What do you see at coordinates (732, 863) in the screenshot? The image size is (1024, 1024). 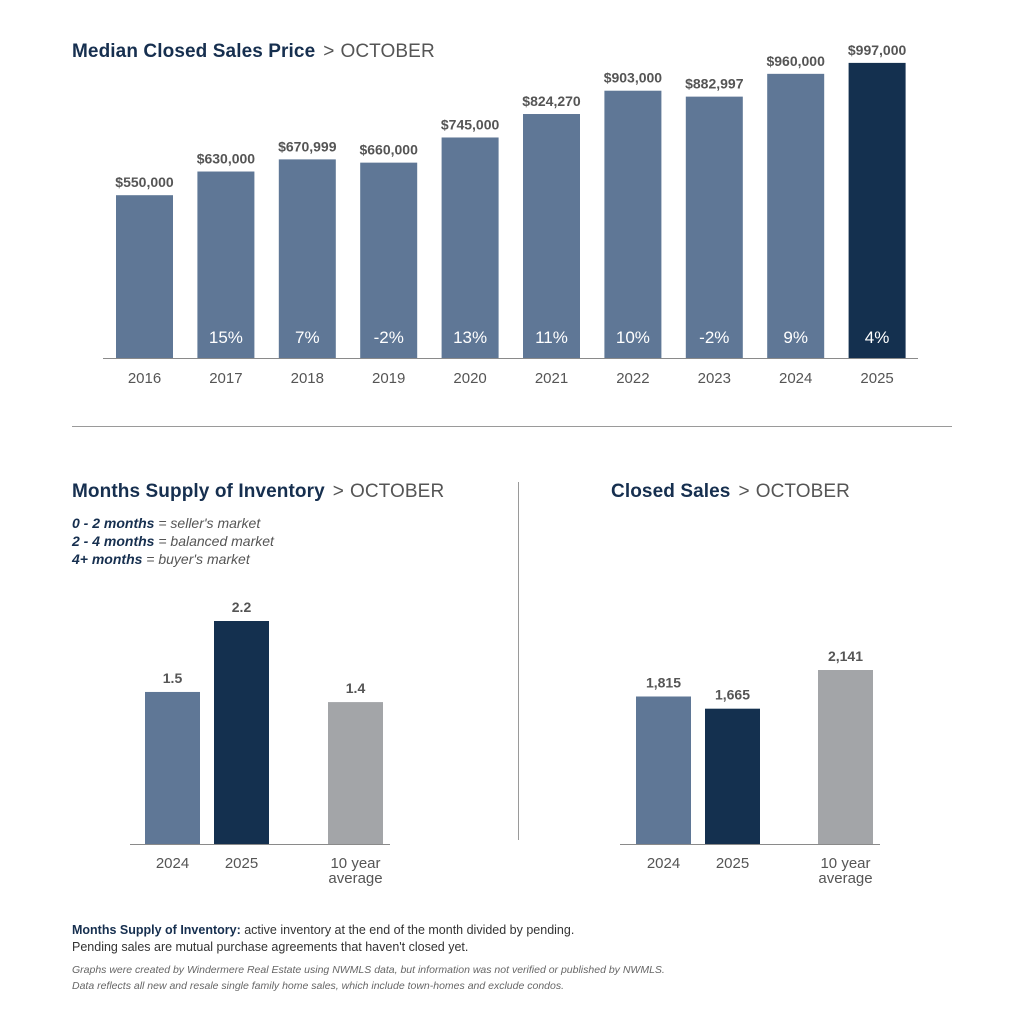 I see `sales-tick-label: 2025` at bounding box center [732, 863].